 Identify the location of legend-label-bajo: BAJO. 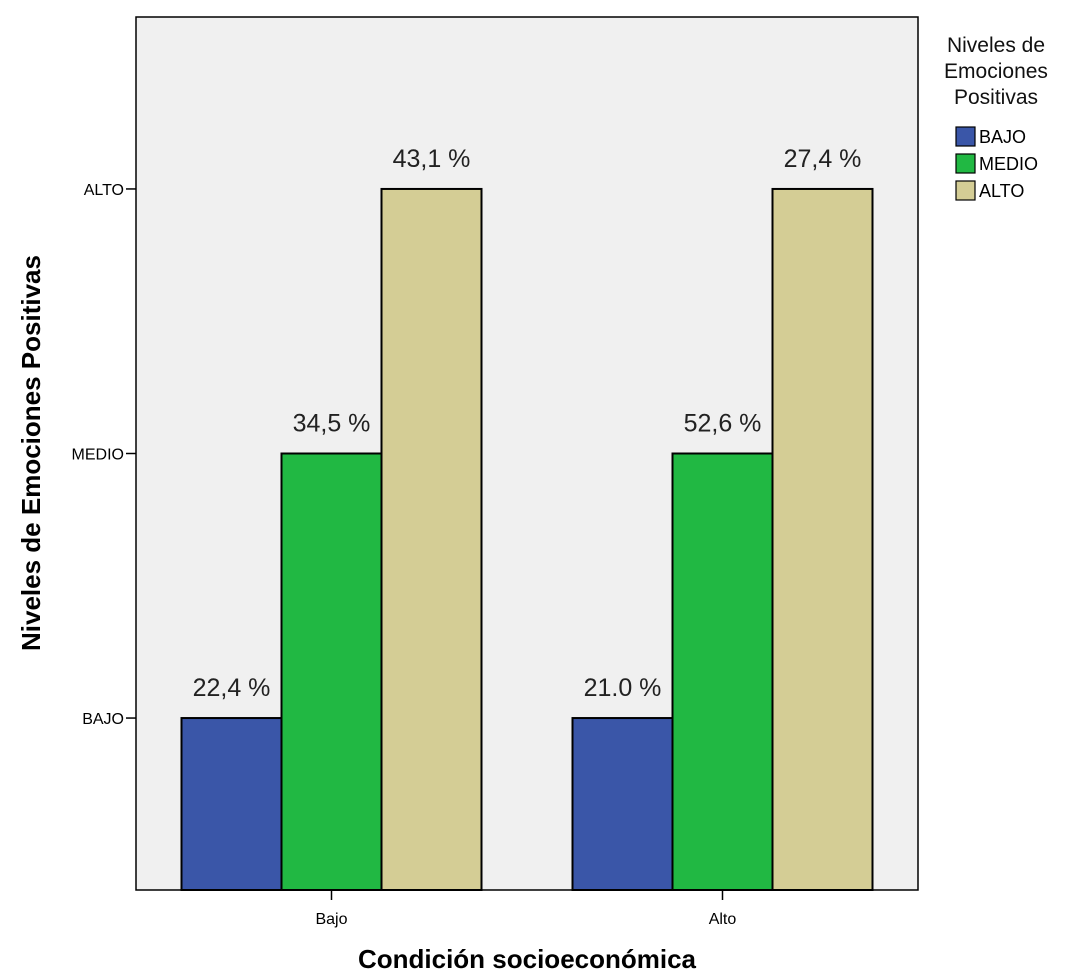
(1002, 137).